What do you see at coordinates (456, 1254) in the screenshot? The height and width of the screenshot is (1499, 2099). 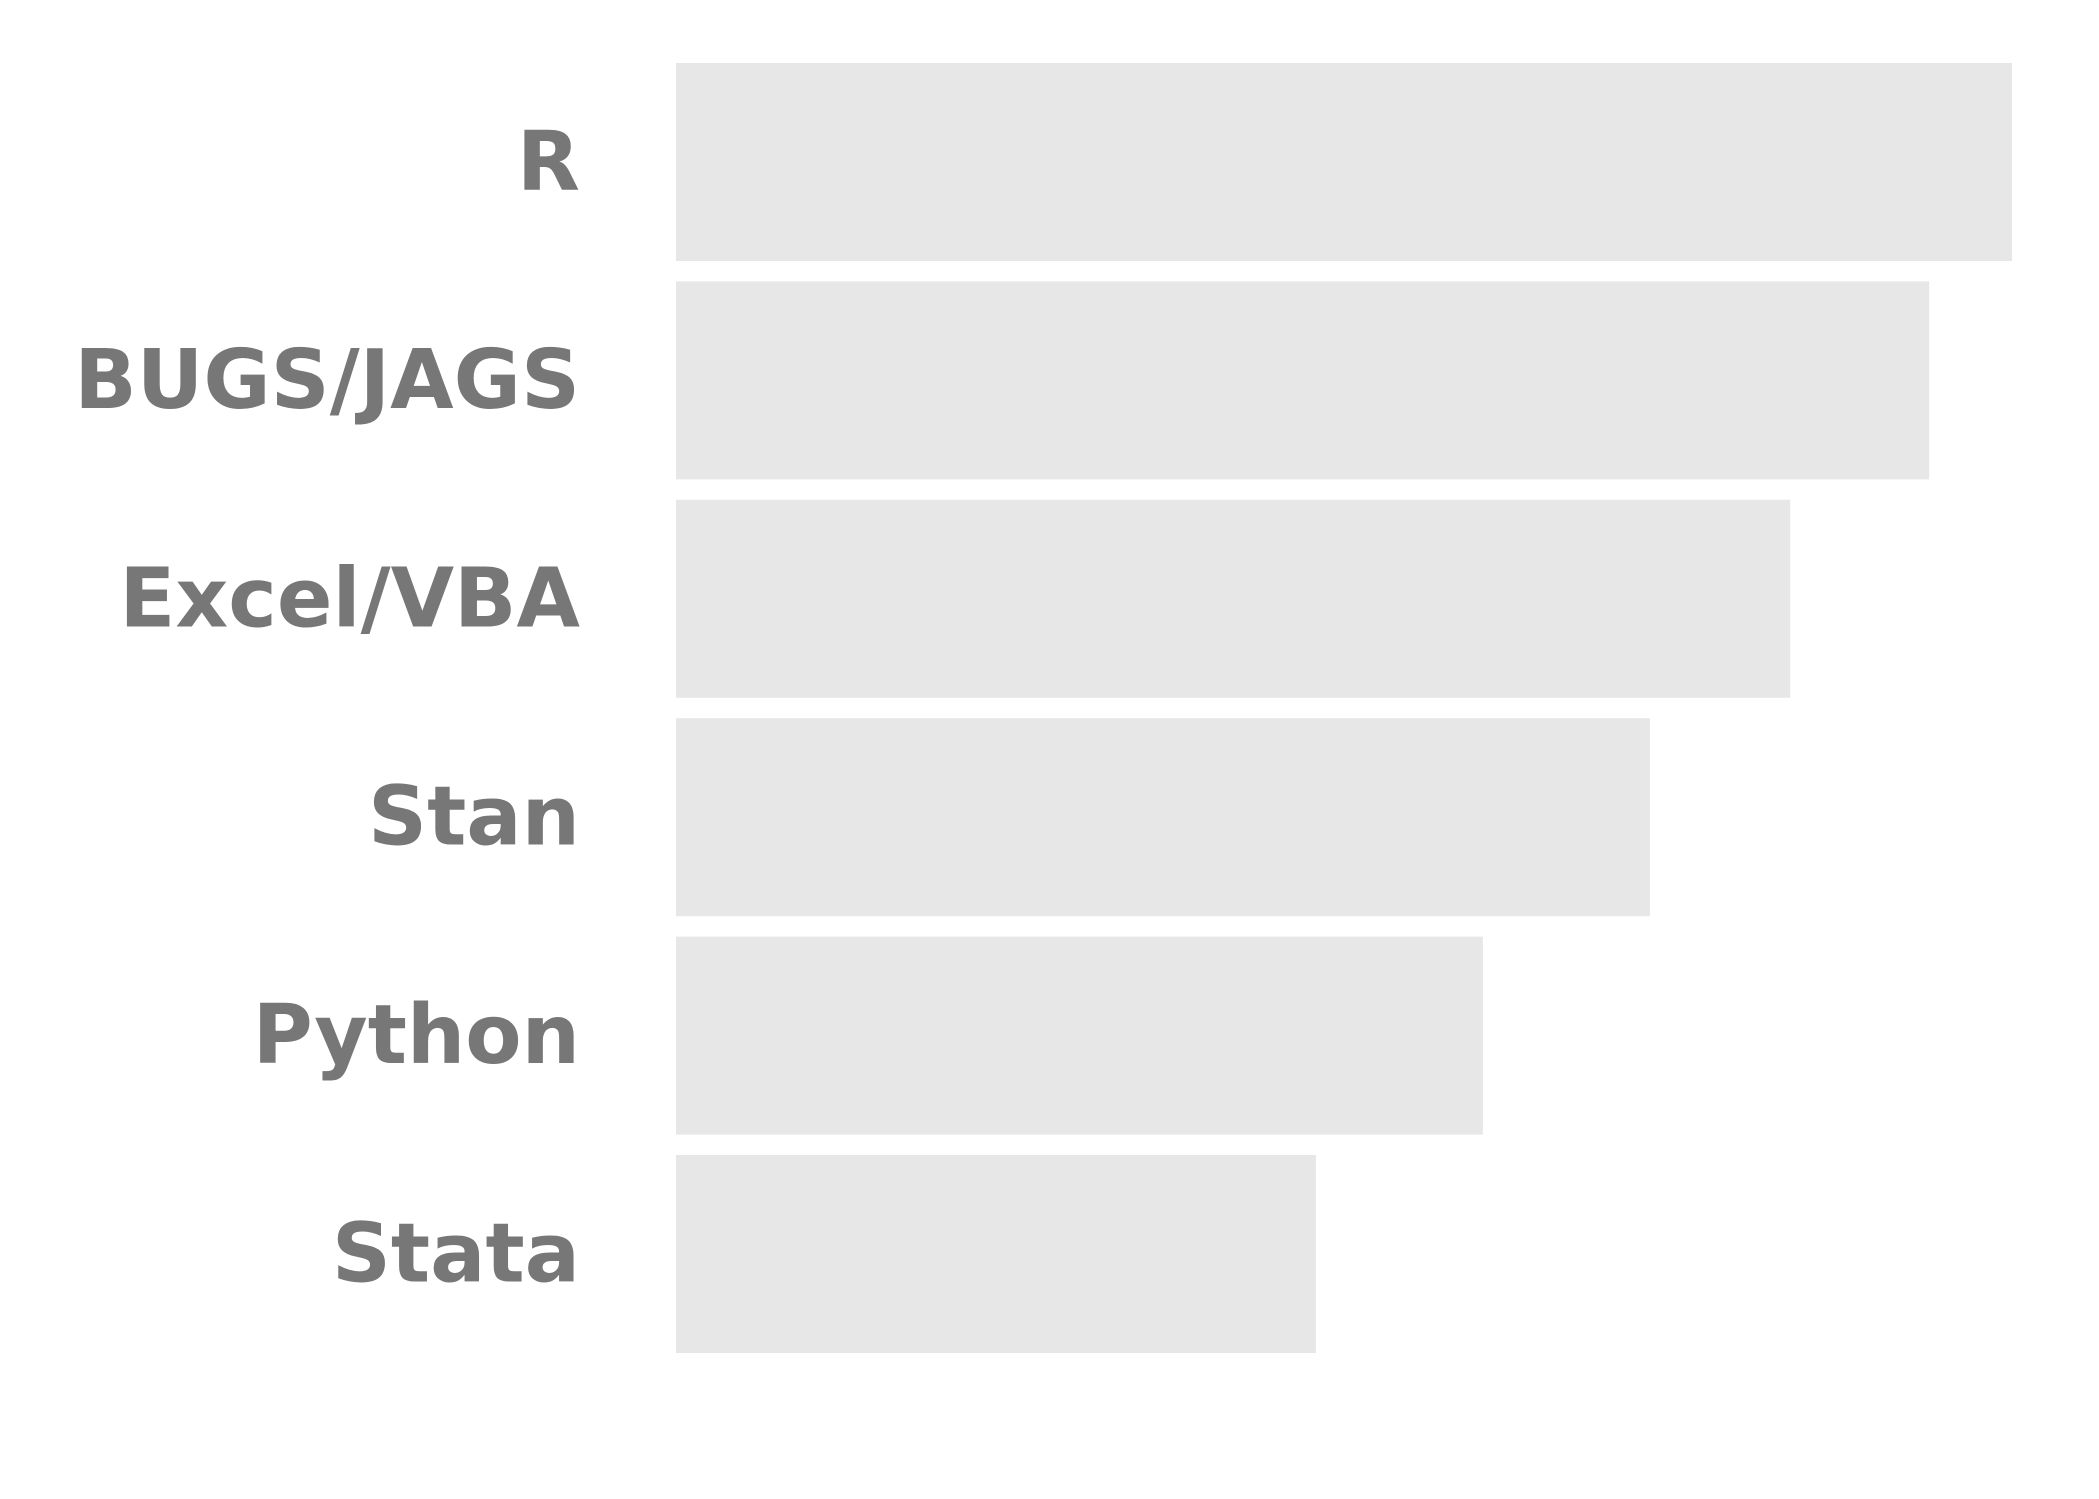 I see `category-label-stata: Stata` at bounding box center [456, 1254].